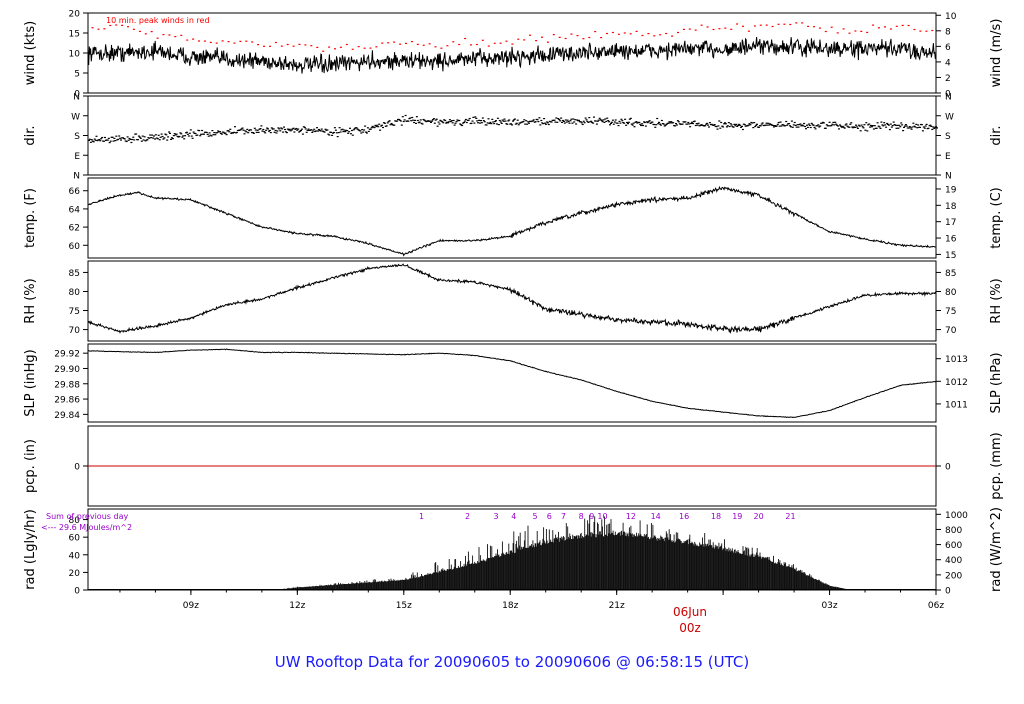 Image resolution: width=1024 pixels, height=704 pixels. I want to click on wind-right-ytick-label: 6, so click(948, 48).